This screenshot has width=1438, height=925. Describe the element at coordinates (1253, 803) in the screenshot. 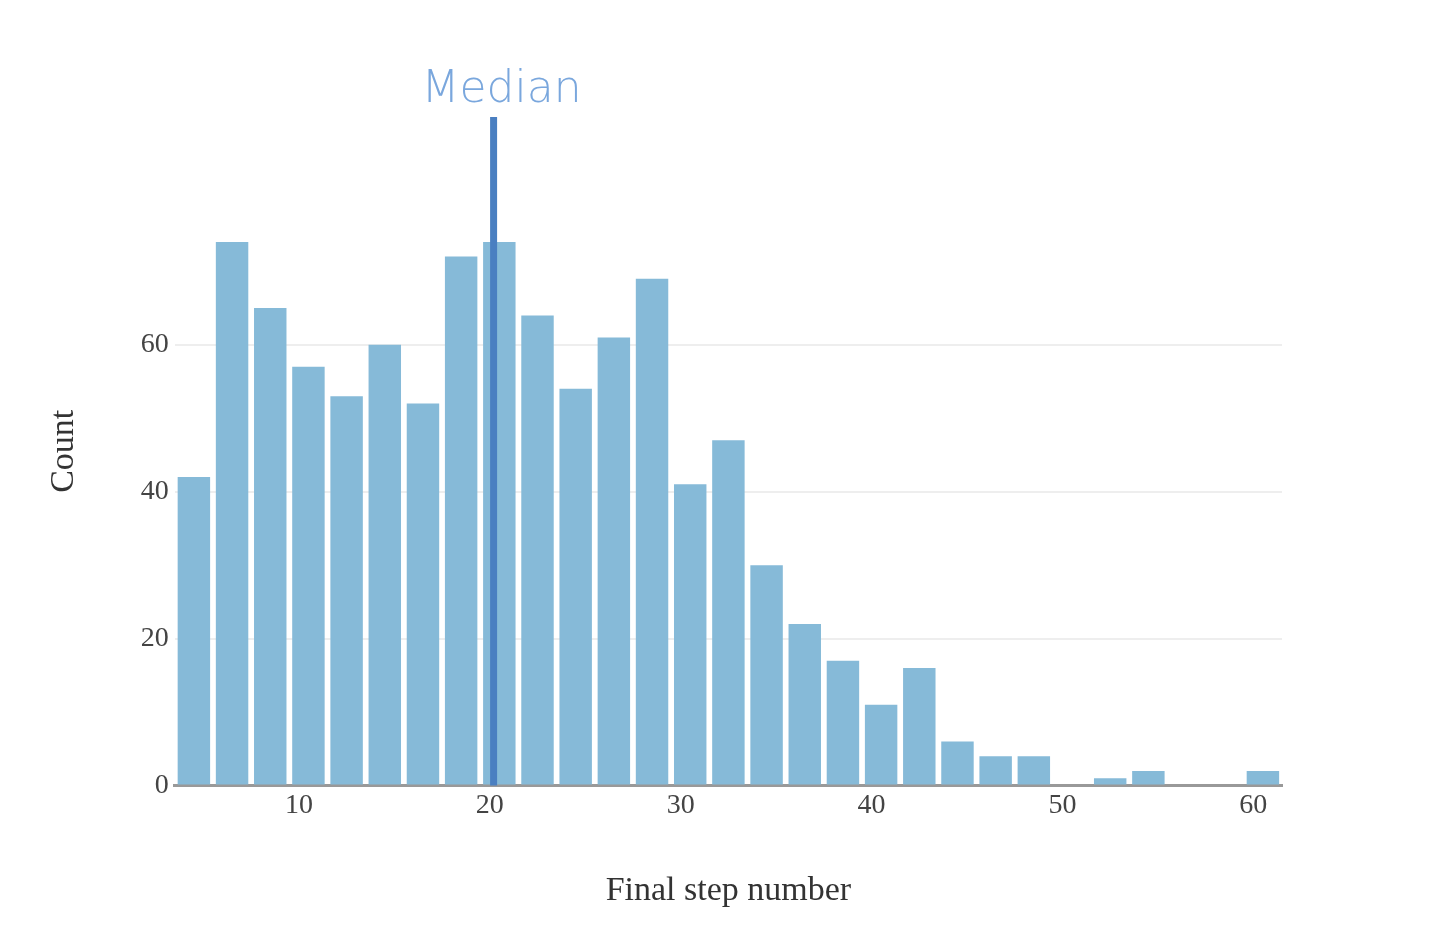

I see `x-tick-label: 60` at that location.